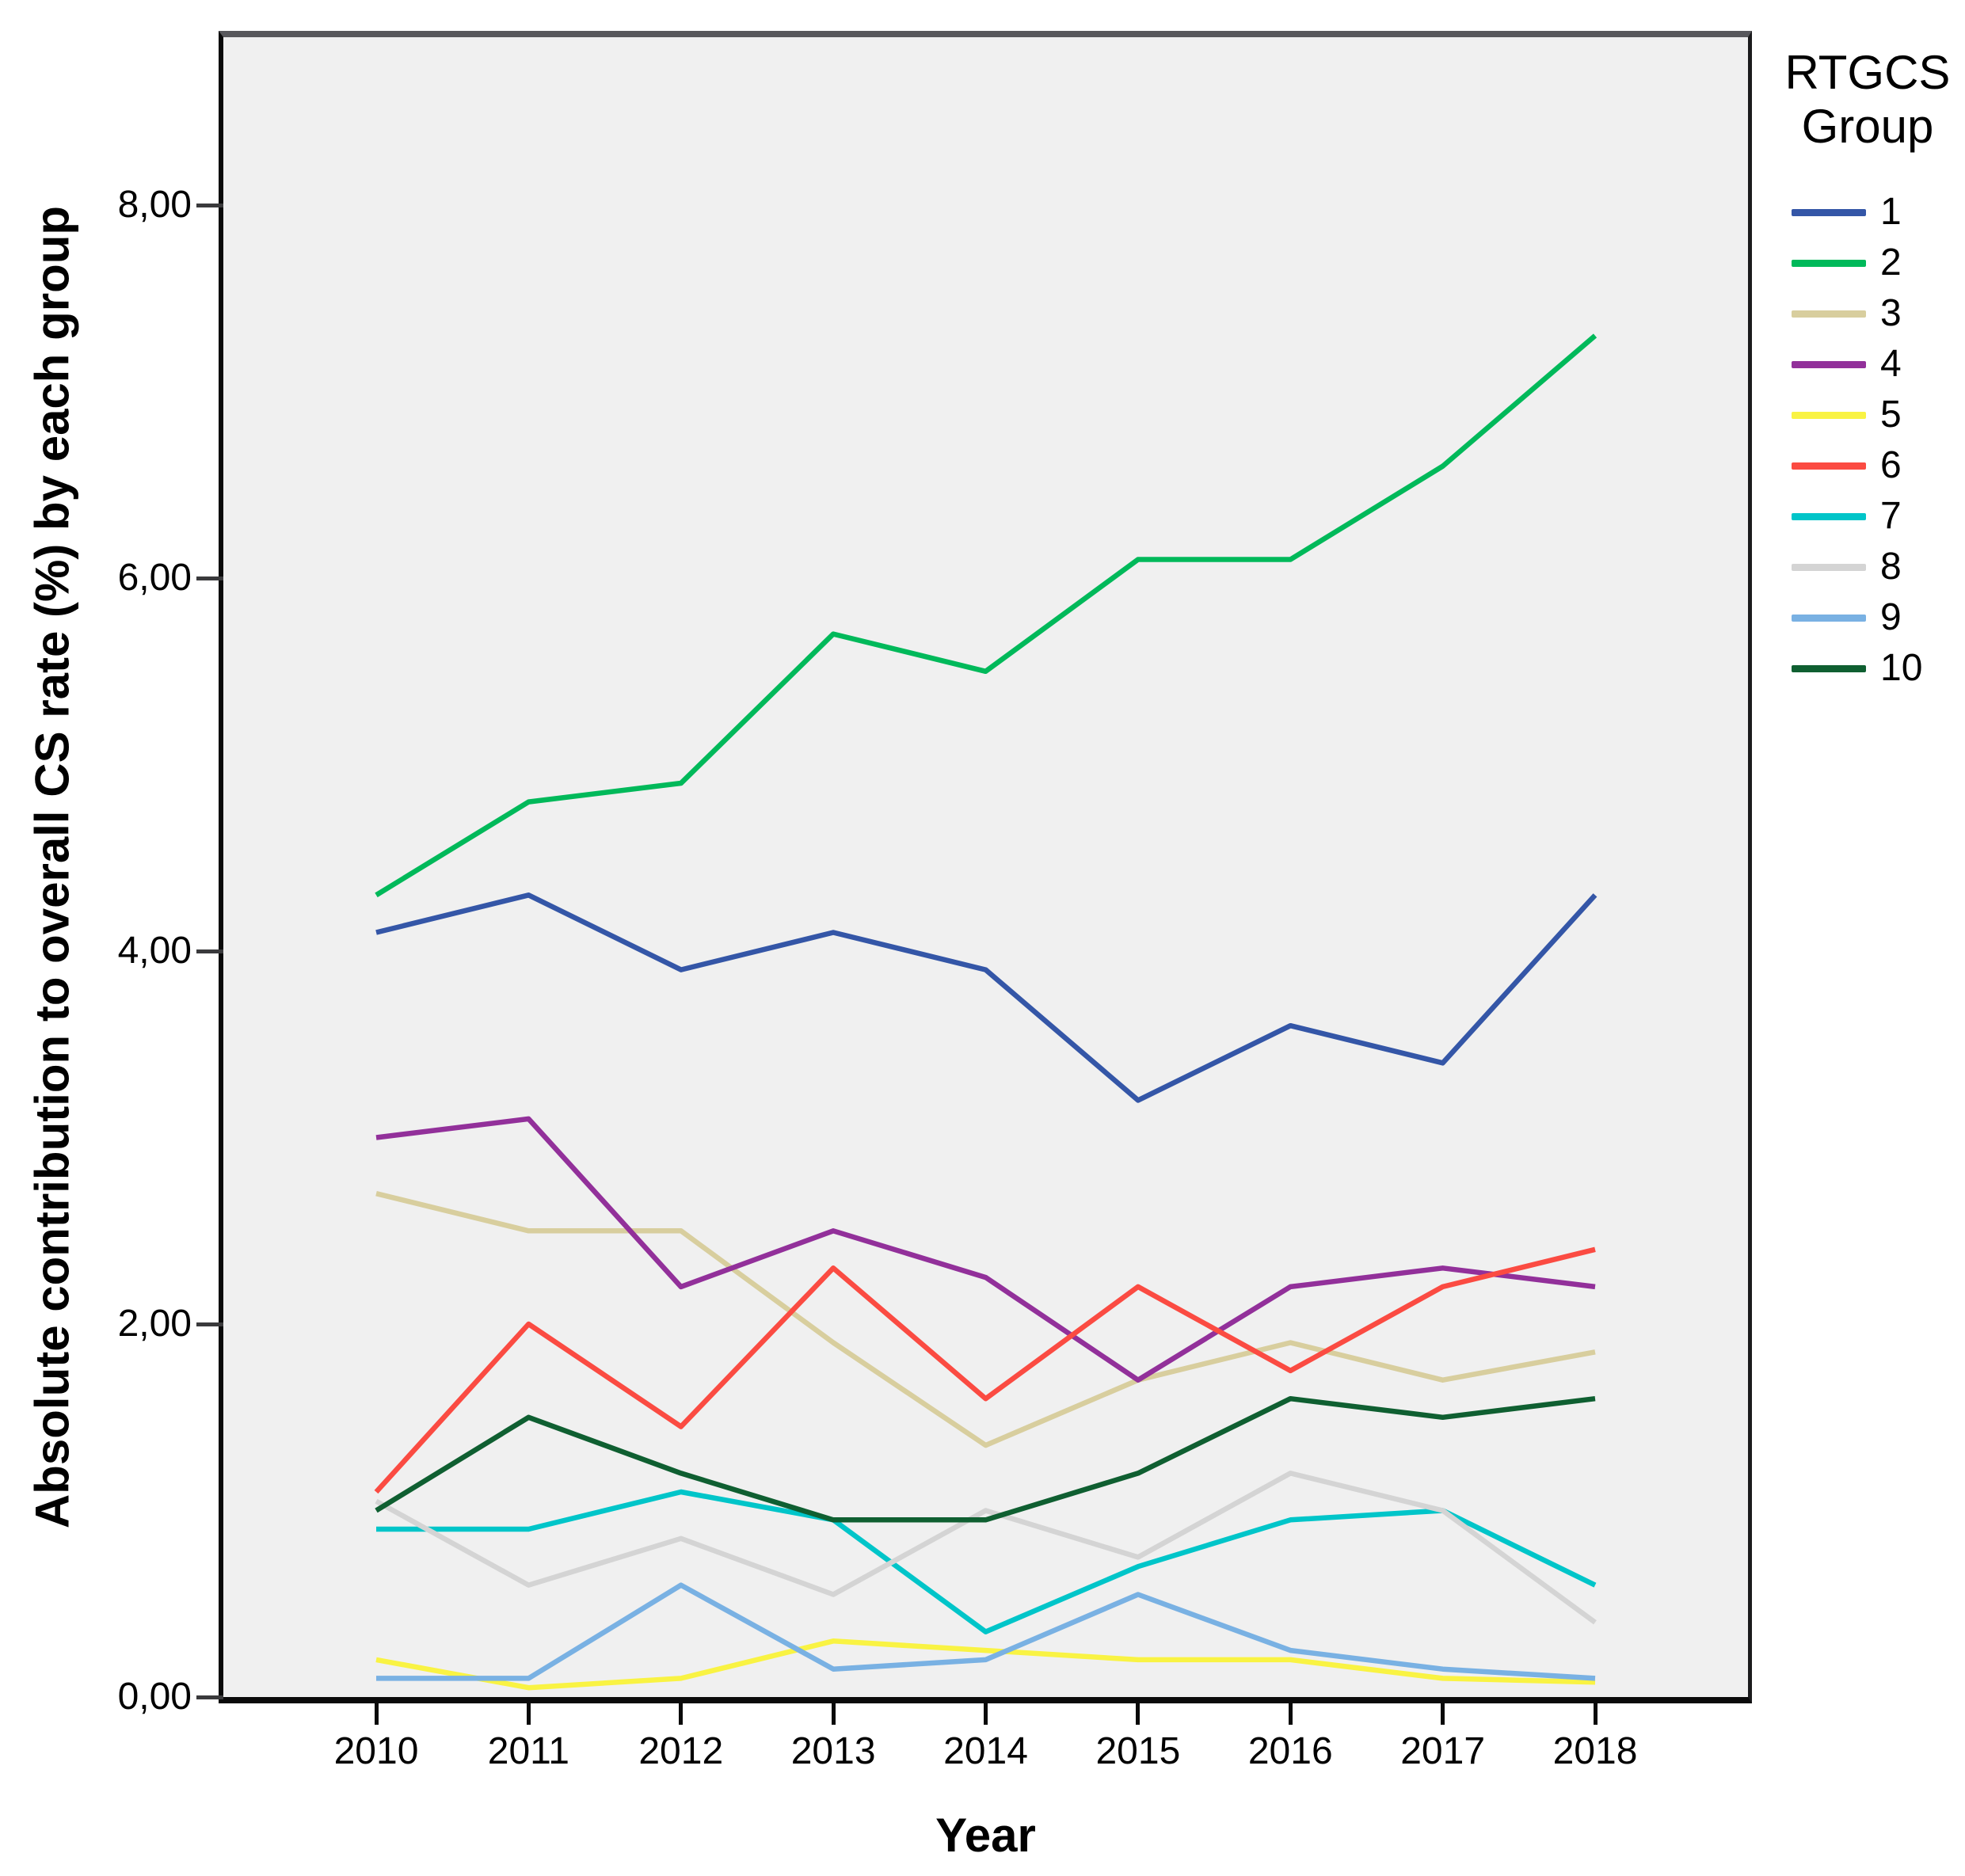  I want to click on legend-label: 9, so click(1891, 617).